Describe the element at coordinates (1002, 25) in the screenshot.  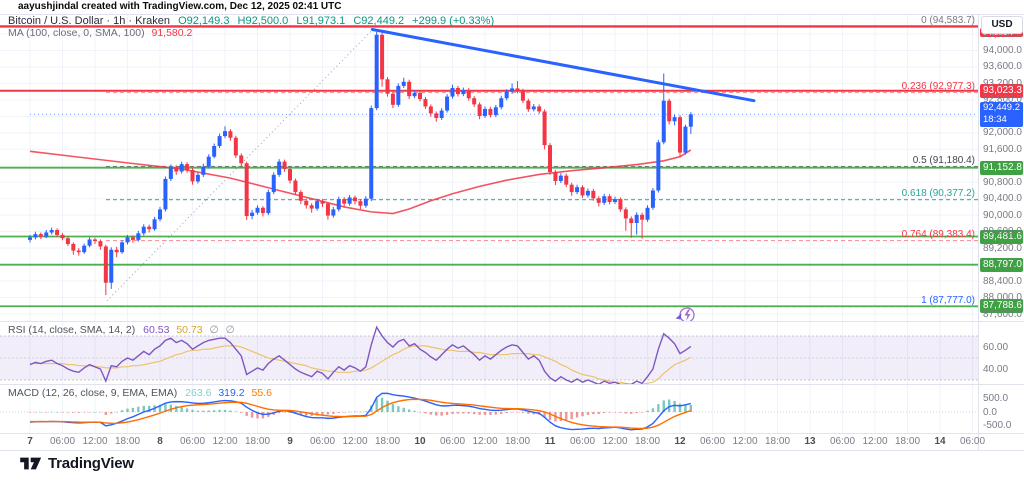
I see `currency-toggle-button: USD` at that location.